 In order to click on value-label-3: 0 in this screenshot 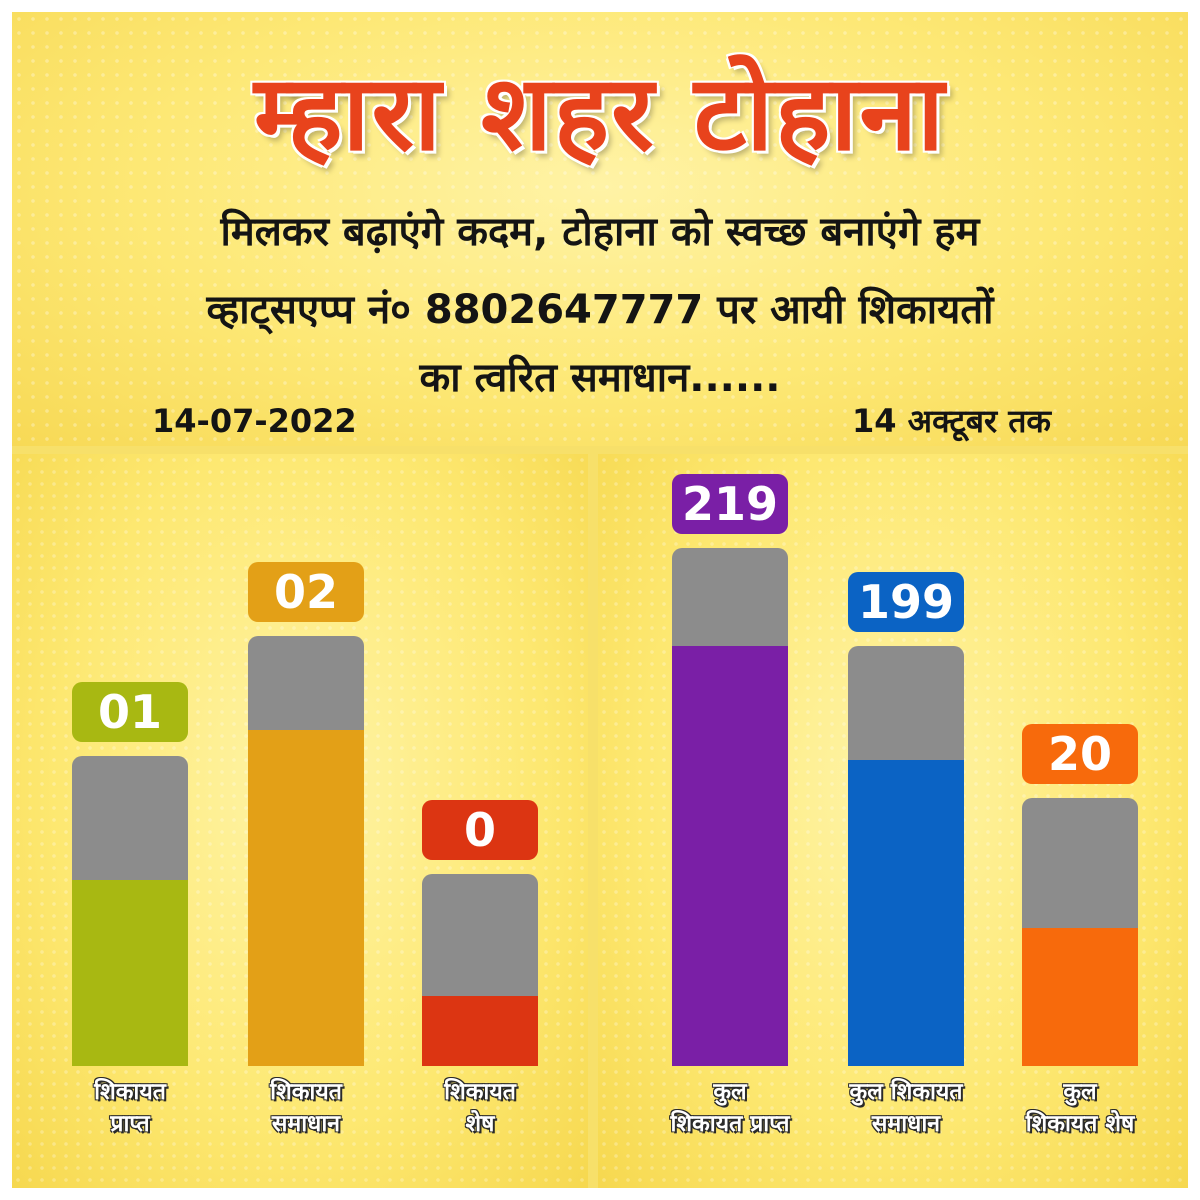, I will do `click(480, 830)`.